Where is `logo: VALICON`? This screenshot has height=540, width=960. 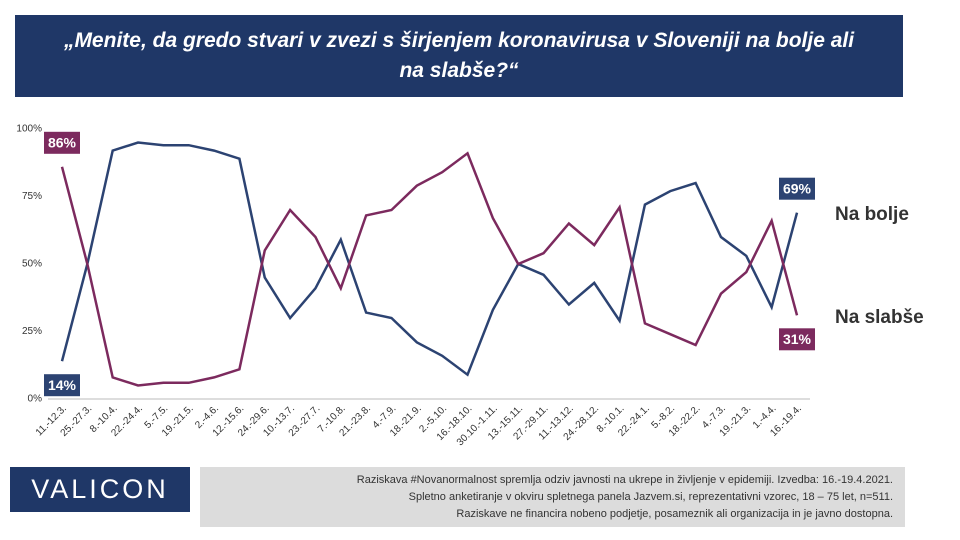
logo: VALICON is located at coordinates (100, 489).